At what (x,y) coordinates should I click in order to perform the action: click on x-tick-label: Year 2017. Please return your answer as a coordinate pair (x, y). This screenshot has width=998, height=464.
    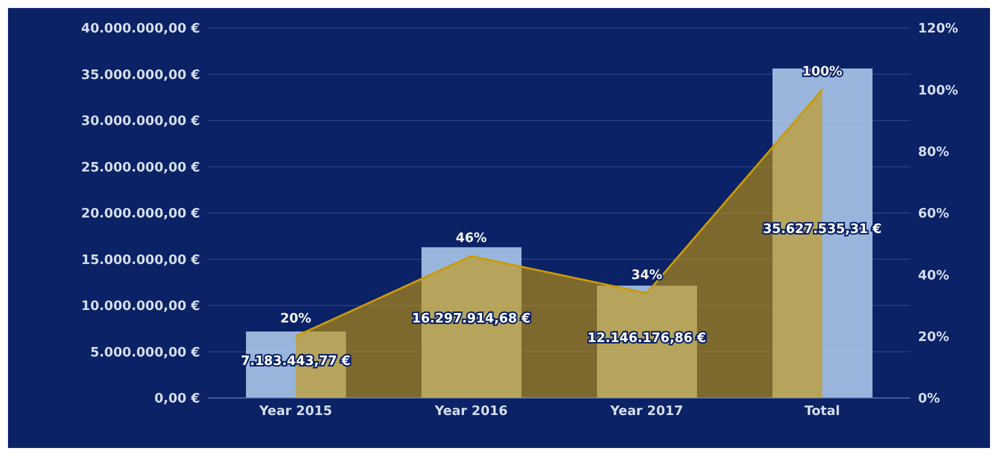
    Looking at the image, I should click on (646, 412).